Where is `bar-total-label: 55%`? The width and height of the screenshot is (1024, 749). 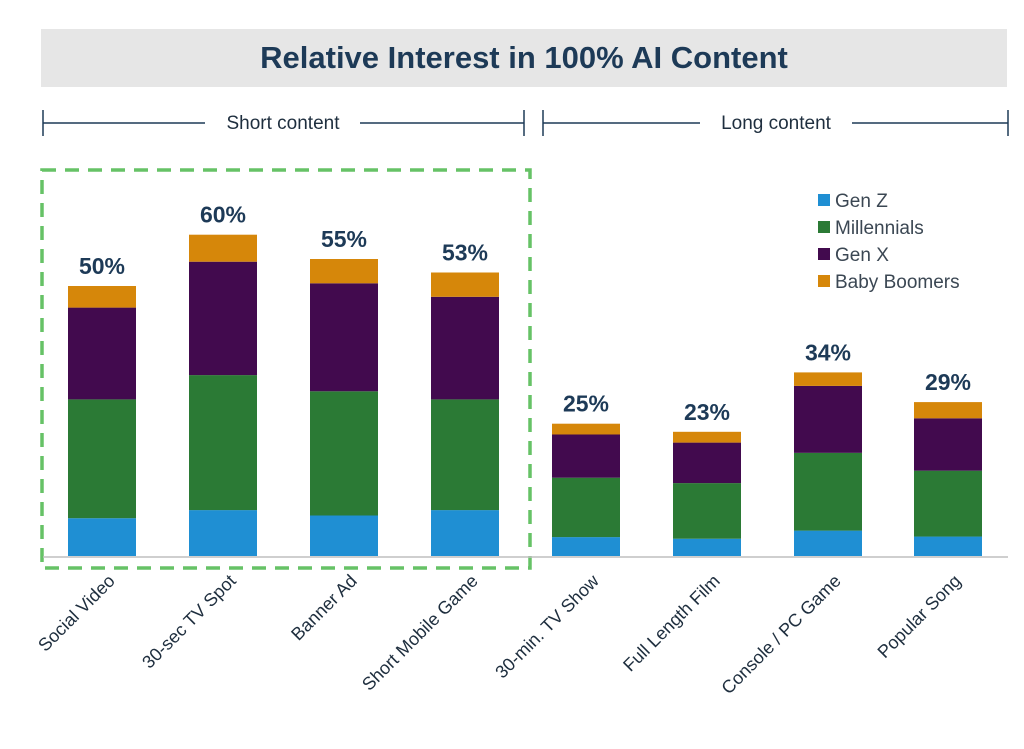 bar-total-label: 55% is located at coordinates (344, 239).